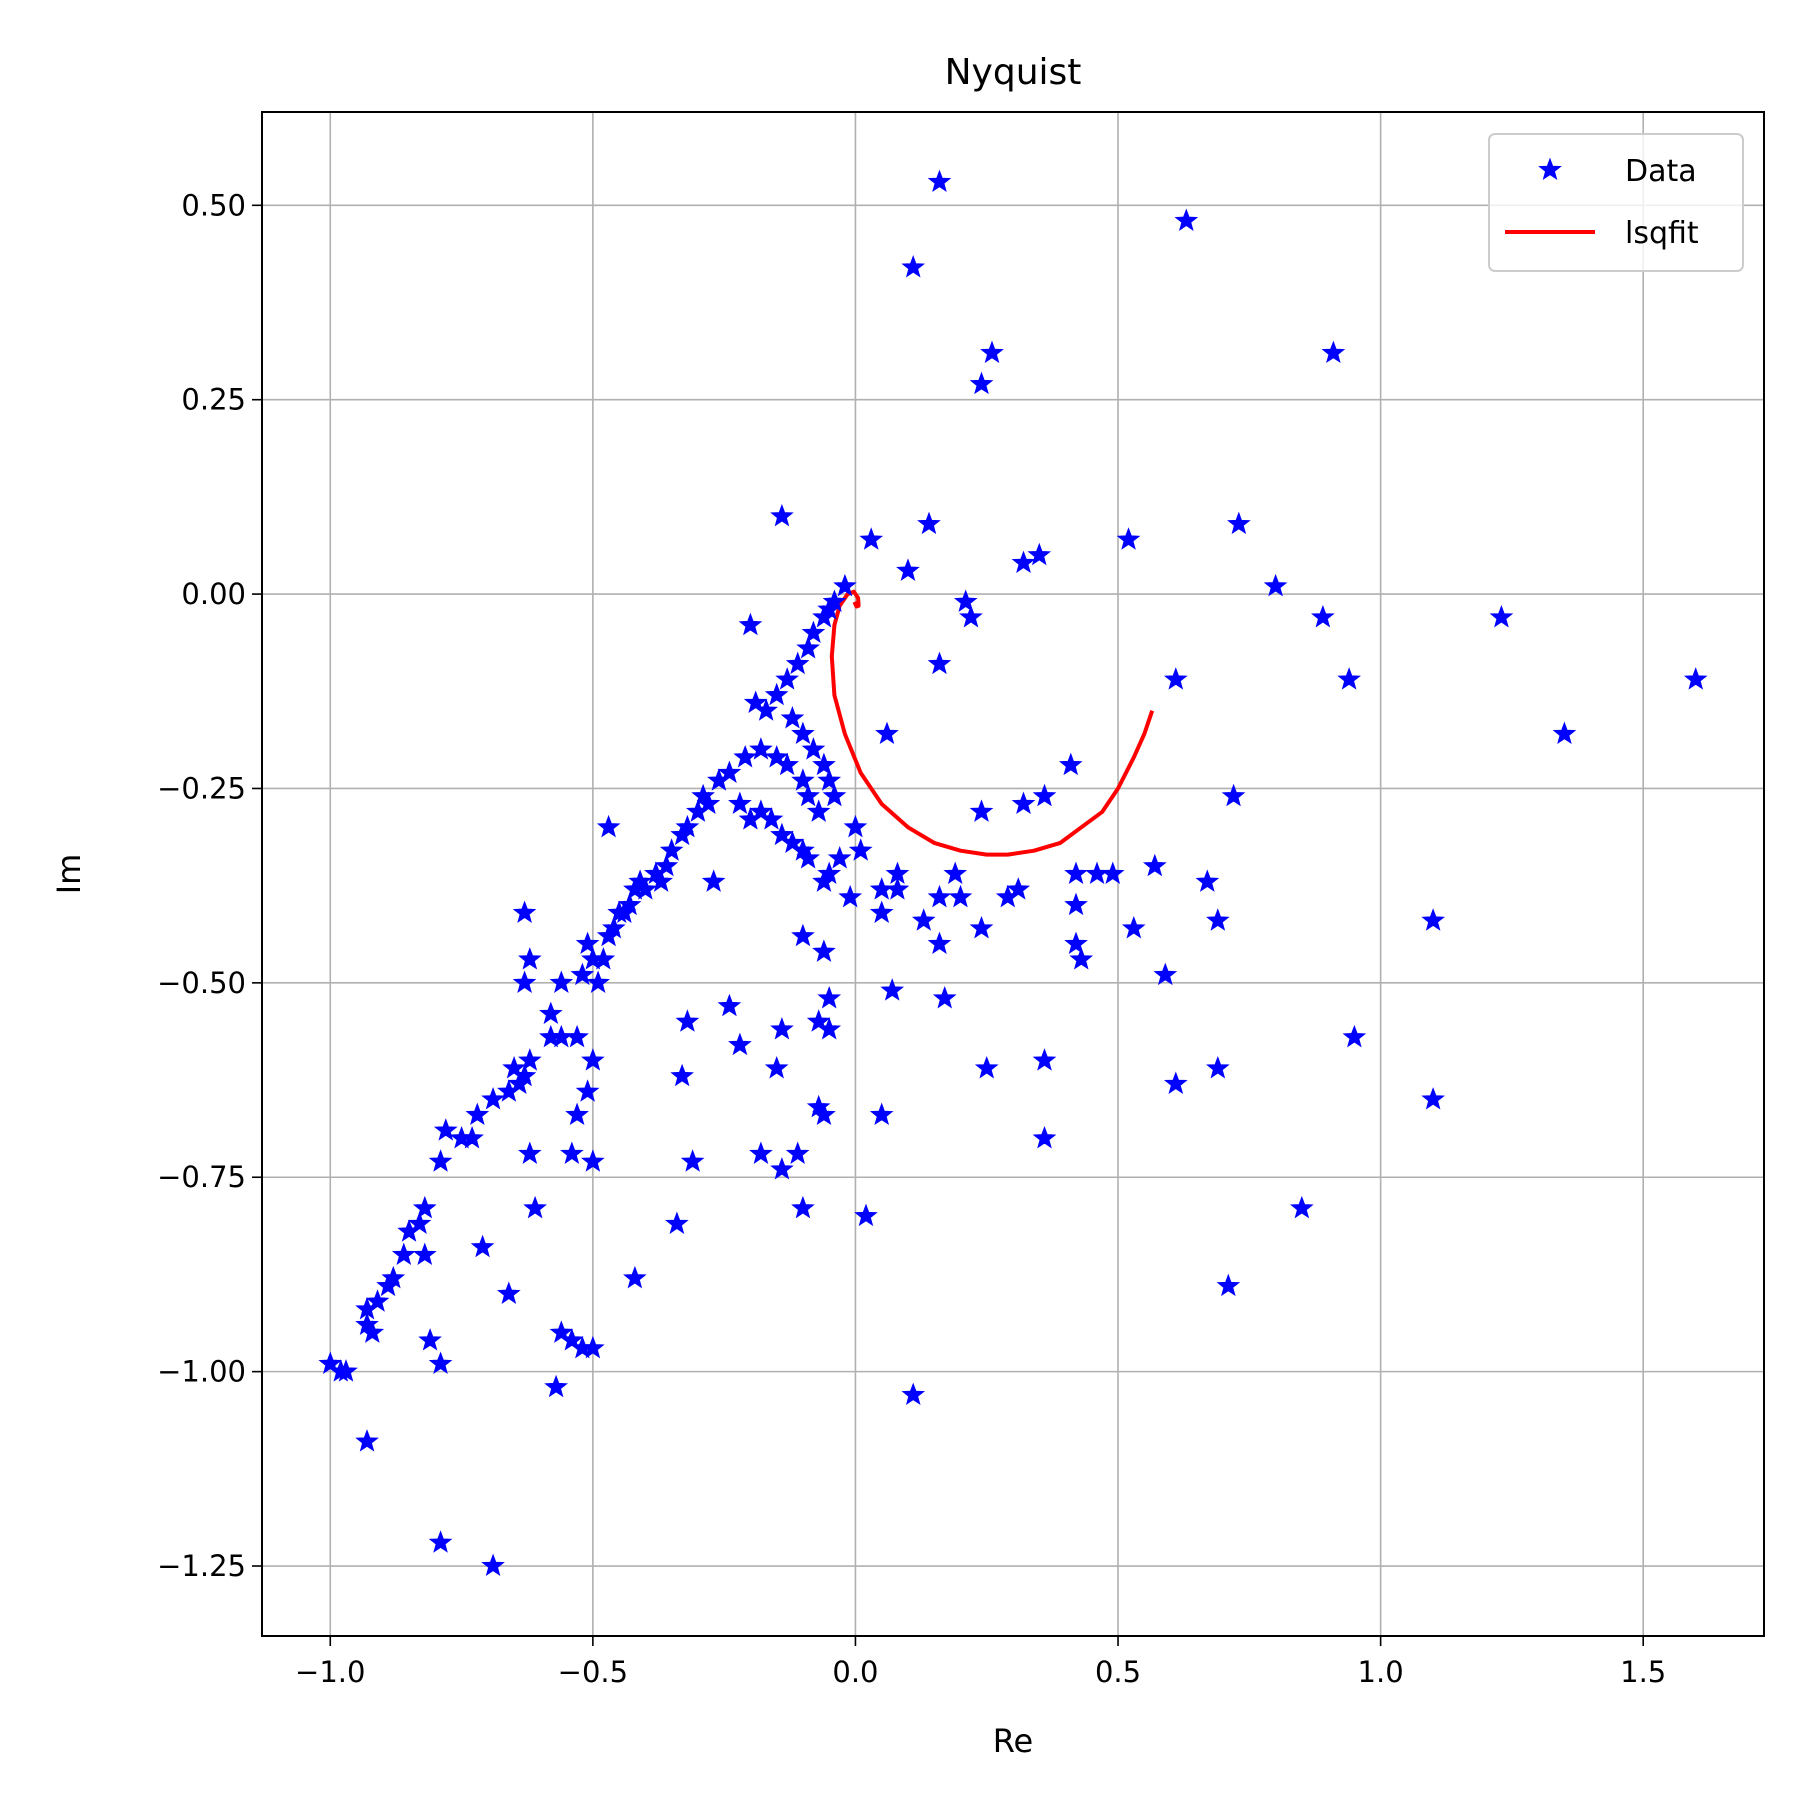  What do you see at coordinates (1013, 1741) in the screenshot?
I see `x-axis-label: Re` at bounding box center [1013, 1741].